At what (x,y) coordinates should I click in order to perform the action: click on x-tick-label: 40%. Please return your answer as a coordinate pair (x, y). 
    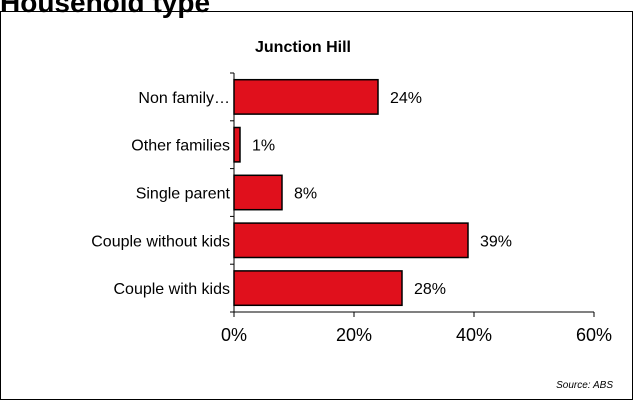
    Looking at the image, I should click on (474, 335).